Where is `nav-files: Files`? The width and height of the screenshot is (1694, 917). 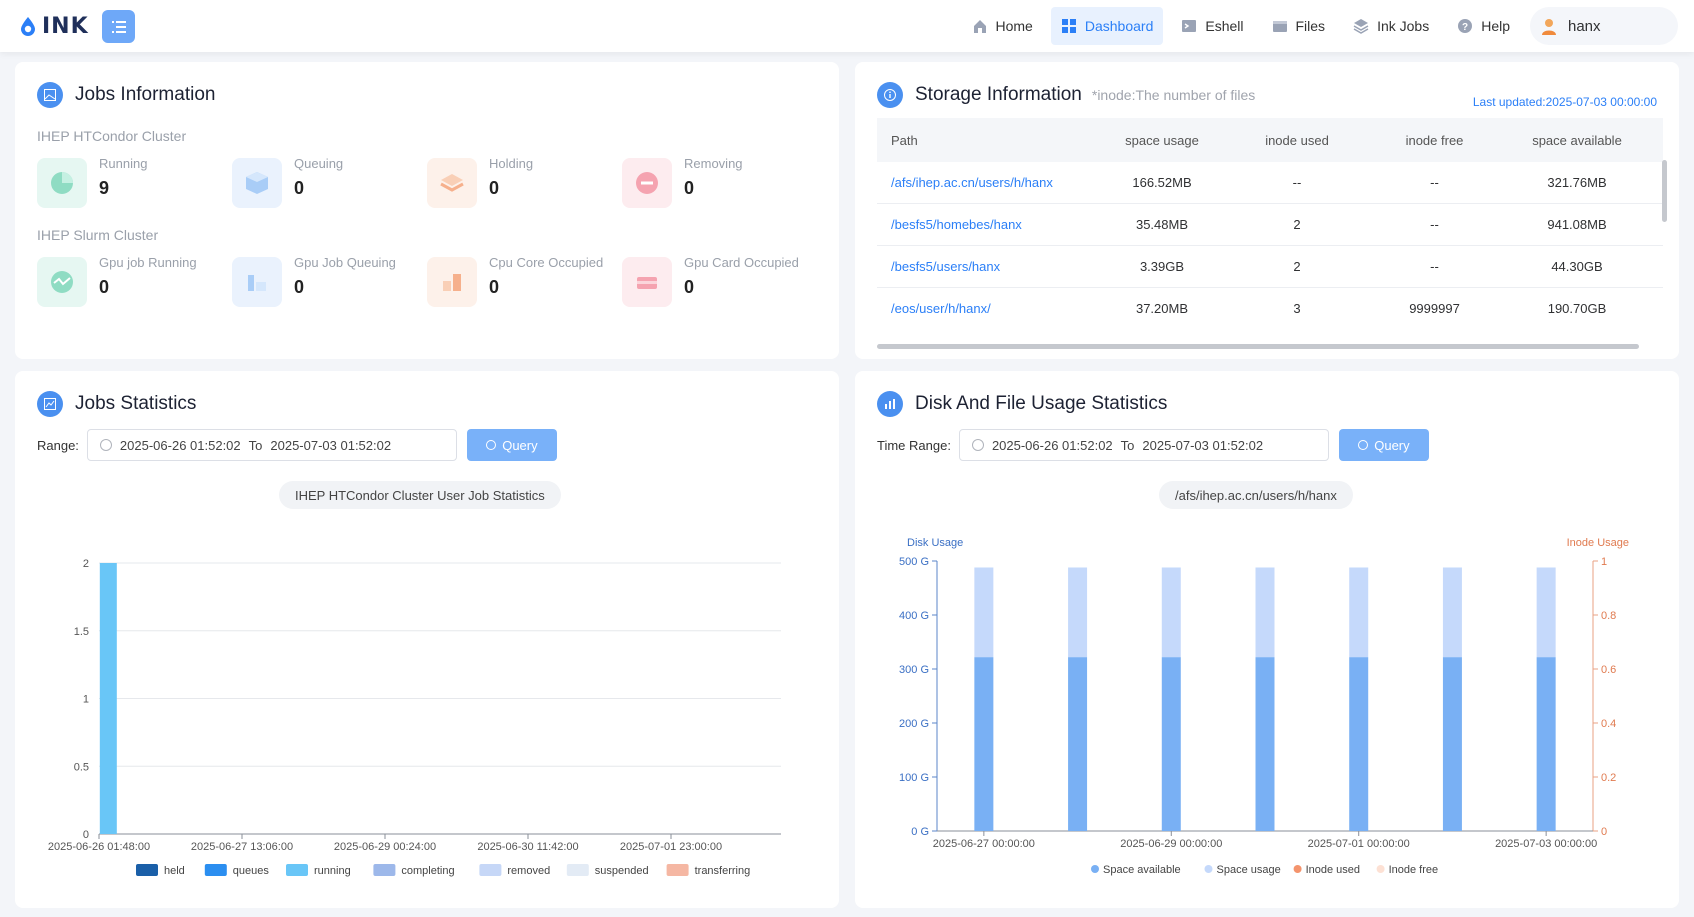
nav-files: Files is located at coordinates (1299, 26).